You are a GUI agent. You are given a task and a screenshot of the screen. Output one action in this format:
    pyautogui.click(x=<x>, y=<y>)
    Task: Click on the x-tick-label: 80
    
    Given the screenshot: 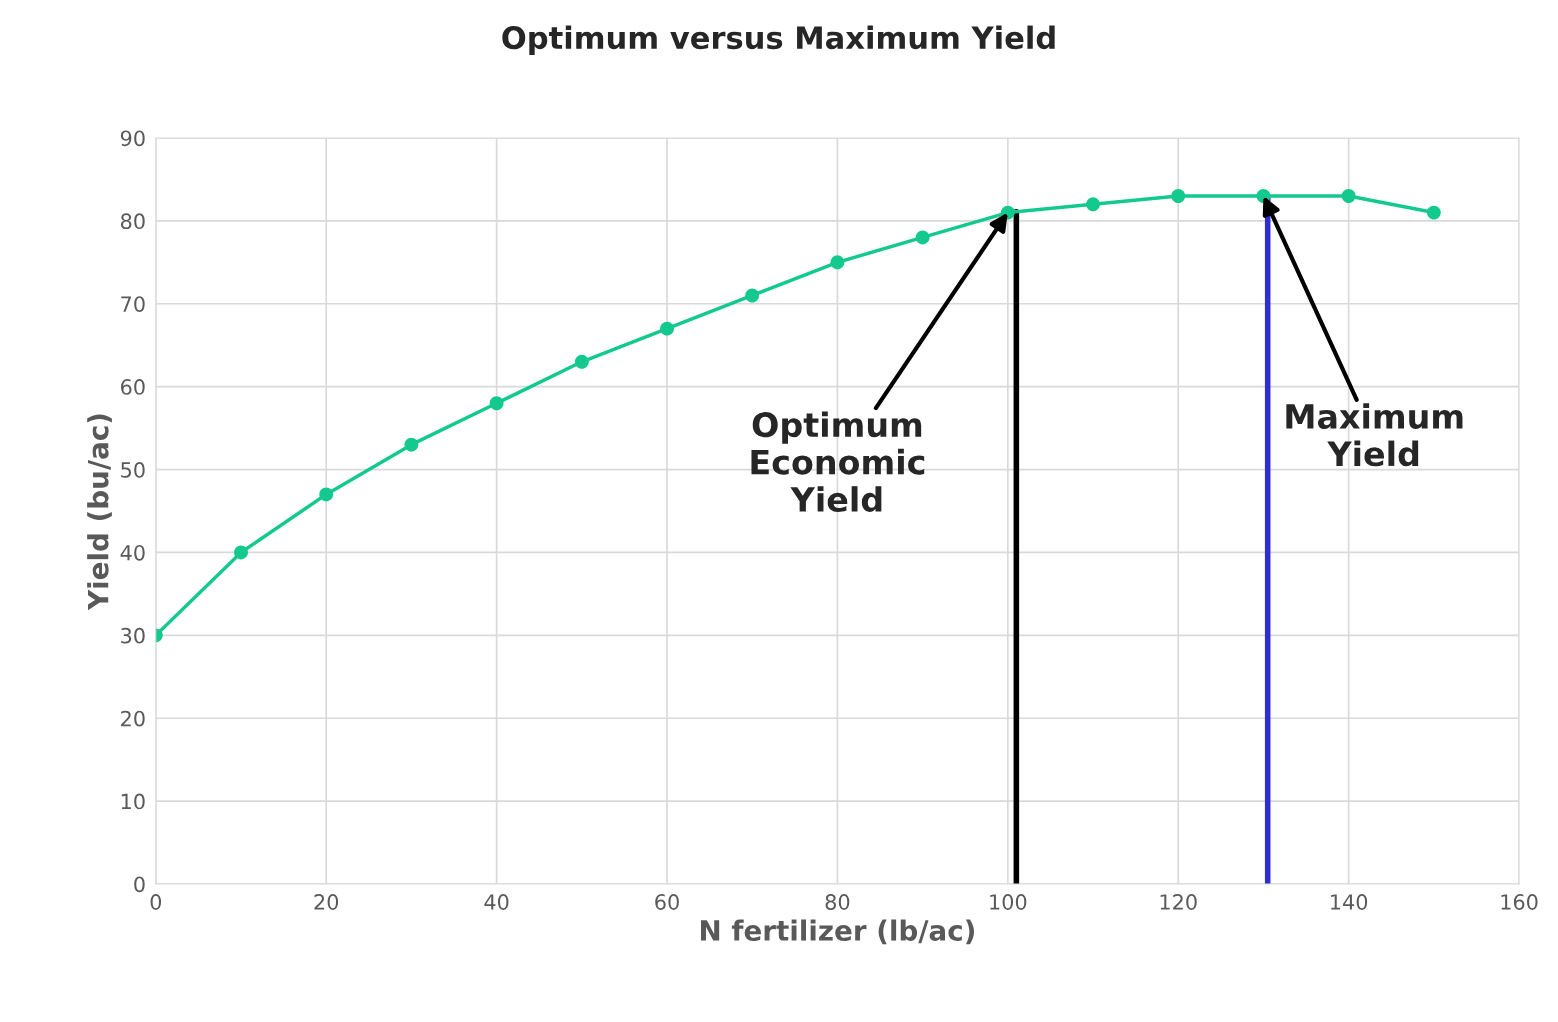 What is the action you would take?
    pyautogui.click(x=837, y=902)
    